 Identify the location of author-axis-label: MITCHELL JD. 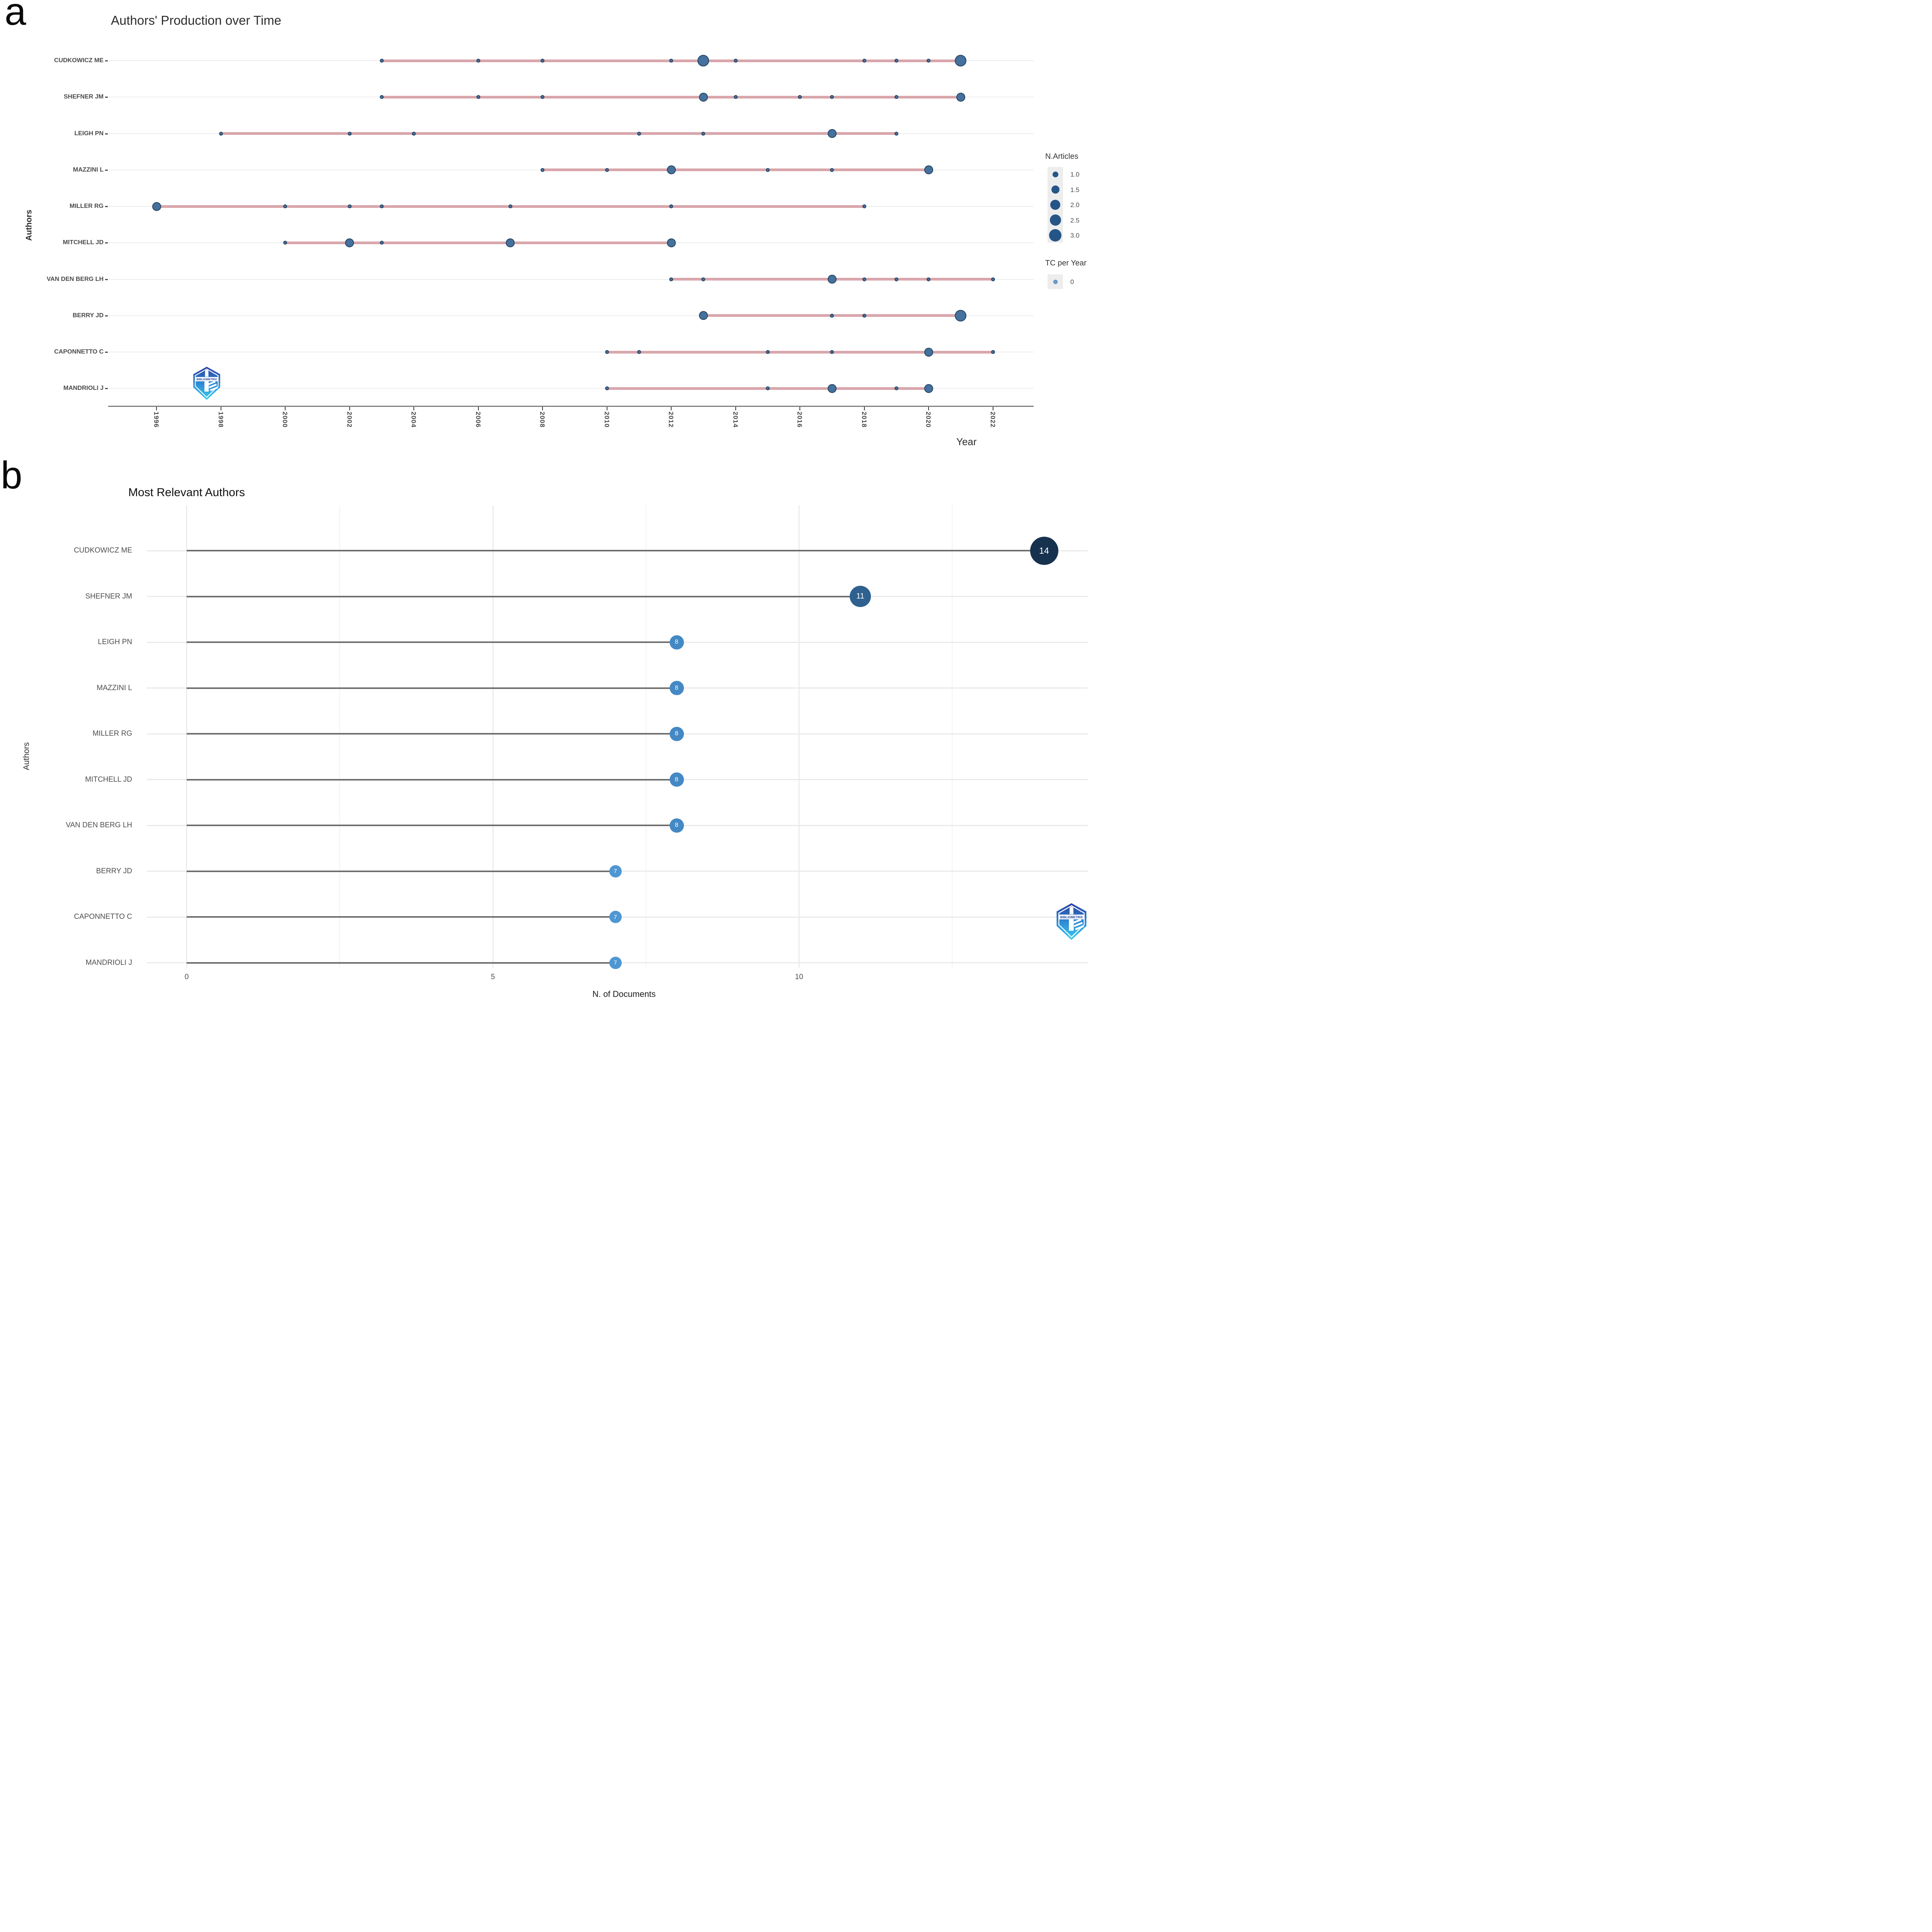
(109, 780).